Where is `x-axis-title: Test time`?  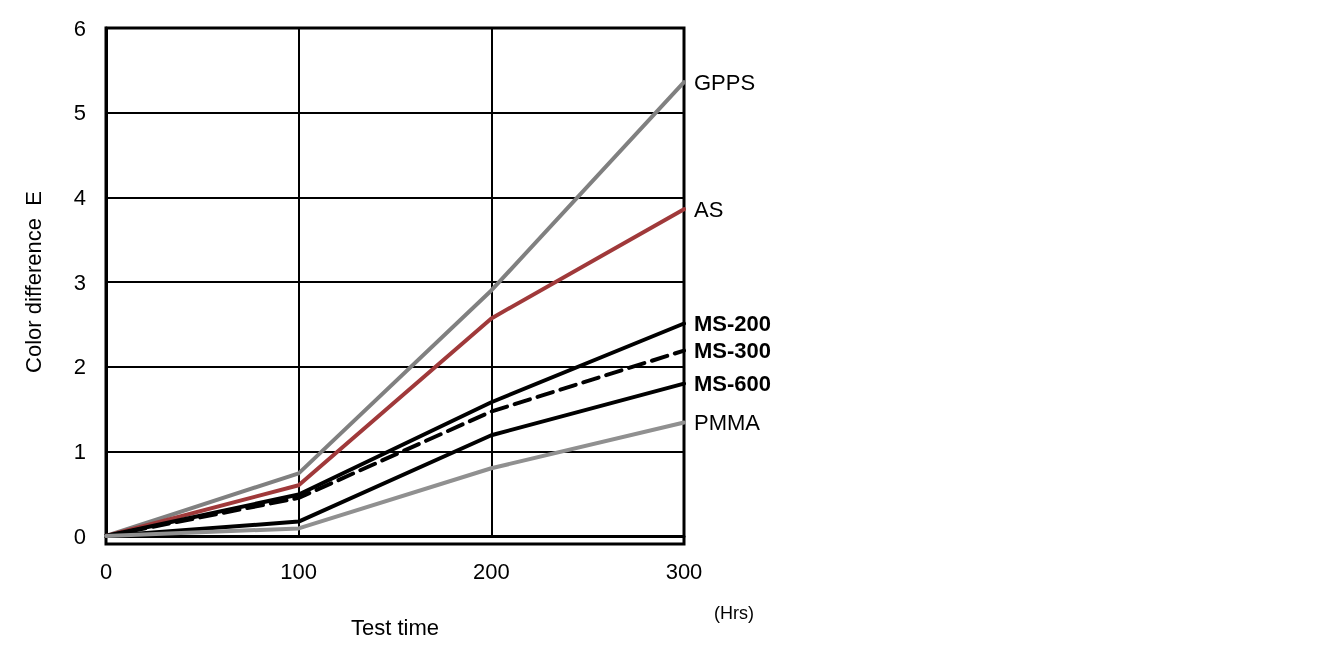
x-axis-title: Test time is located at coordinates (395, 627).